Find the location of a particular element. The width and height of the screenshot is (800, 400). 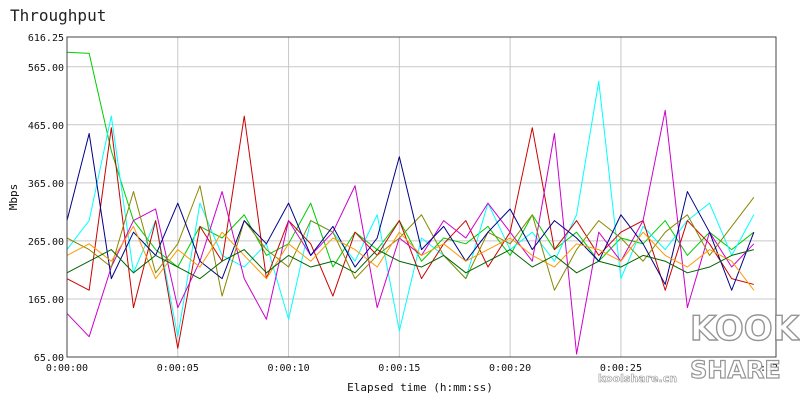

x-tick-label: :32 is located at coordinates (769, 368).